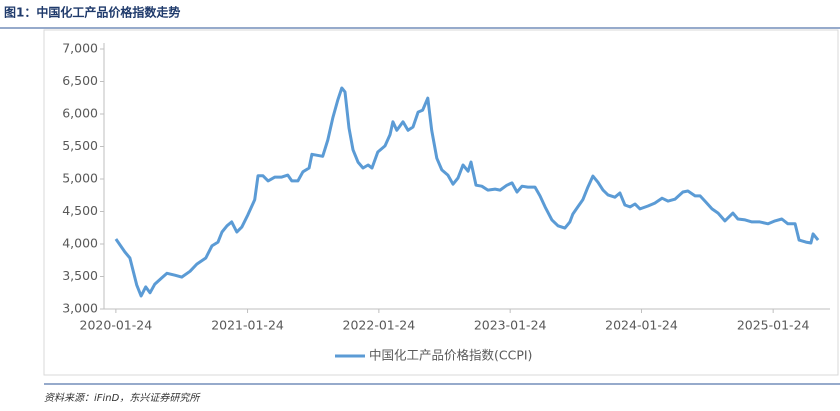 This screenshot has width=840, height=411. Describe the element at coordinates (92, 12) in the screenshot. I see `figure-title: 图1：中国化工产品价格指数走势` at that location.